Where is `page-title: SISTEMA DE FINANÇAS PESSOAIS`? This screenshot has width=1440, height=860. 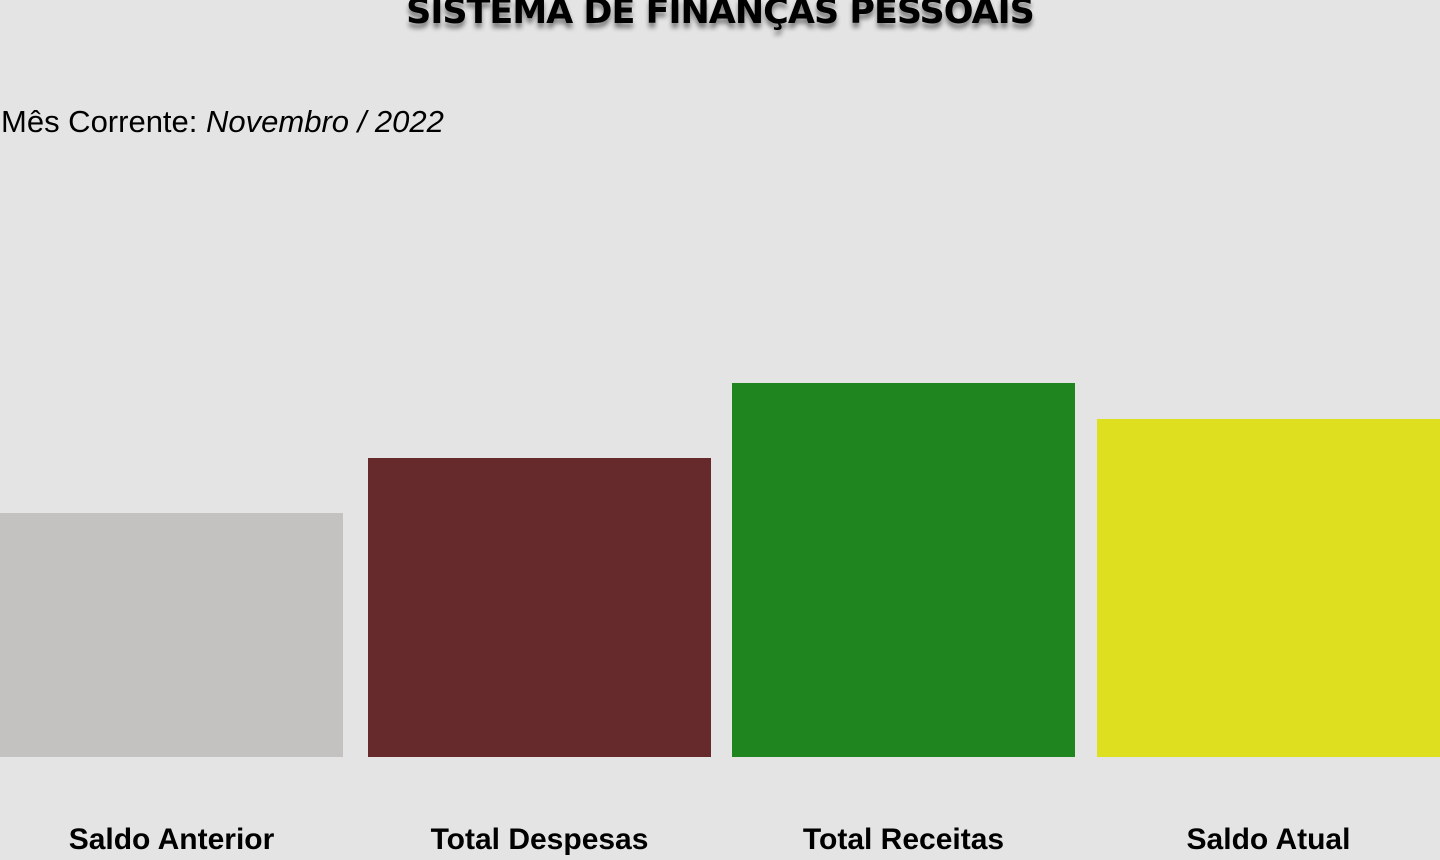 page-title: SISTEMA DE FINANÇAS PESSOAIS is located at coordinates (720, 16).